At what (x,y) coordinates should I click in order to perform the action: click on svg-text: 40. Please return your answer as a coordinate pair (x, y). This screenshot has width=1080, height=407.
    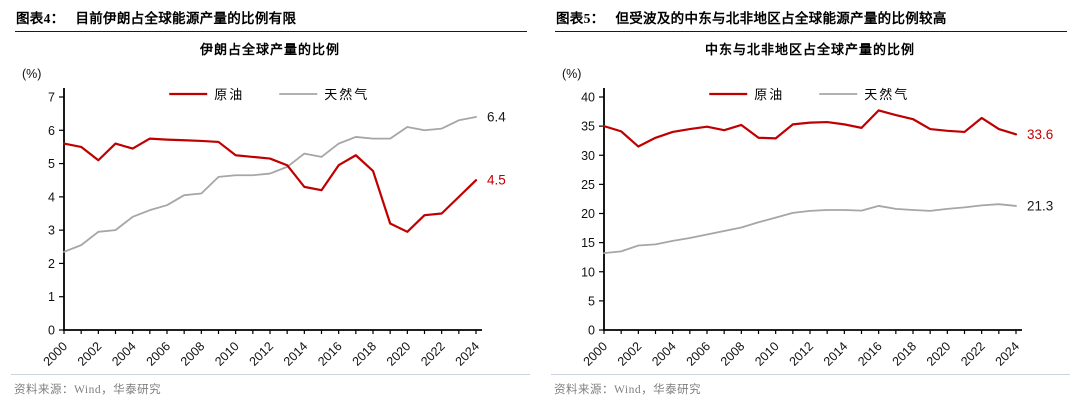
    Looking at the image, I should click on (588, 98).